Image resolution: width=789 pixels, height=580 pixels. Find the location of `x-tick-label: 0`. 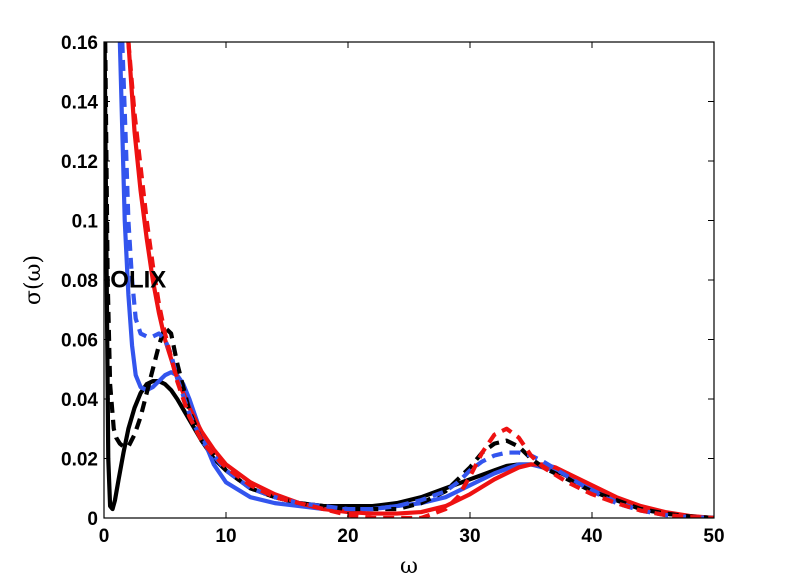

x-tick-label: 0 is located at coordinates (104, 536).